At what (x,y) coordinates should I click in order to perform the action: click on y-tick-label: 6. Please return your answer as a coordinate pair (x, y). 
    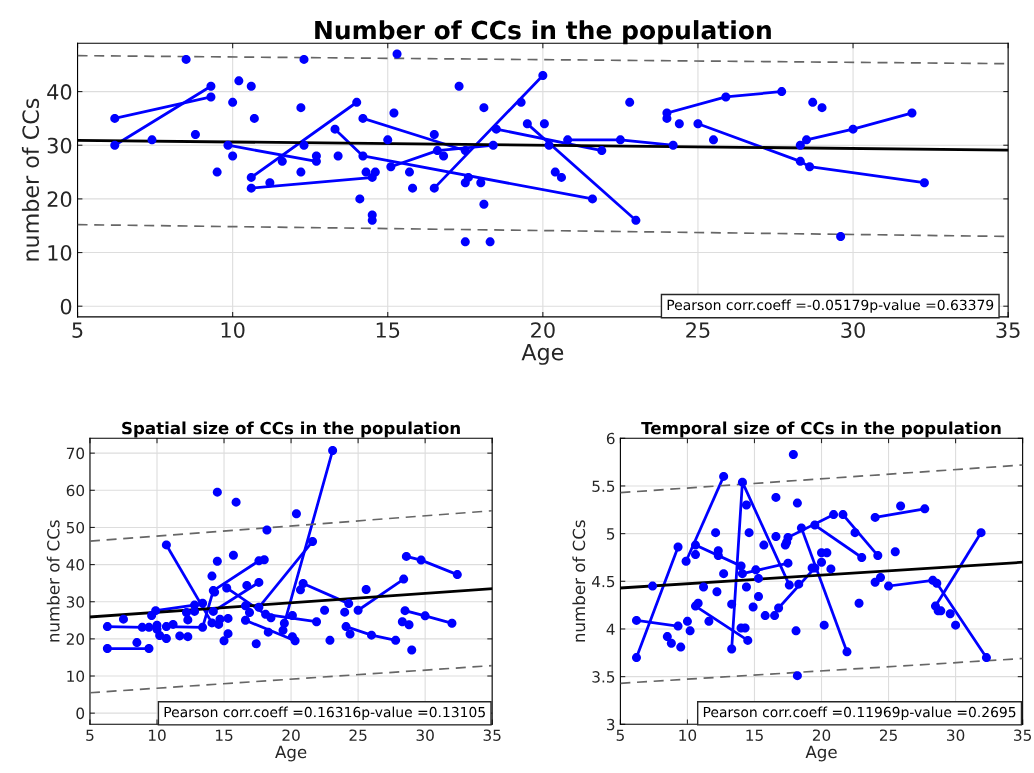
    Looking at the image, I should click on (610, 438).